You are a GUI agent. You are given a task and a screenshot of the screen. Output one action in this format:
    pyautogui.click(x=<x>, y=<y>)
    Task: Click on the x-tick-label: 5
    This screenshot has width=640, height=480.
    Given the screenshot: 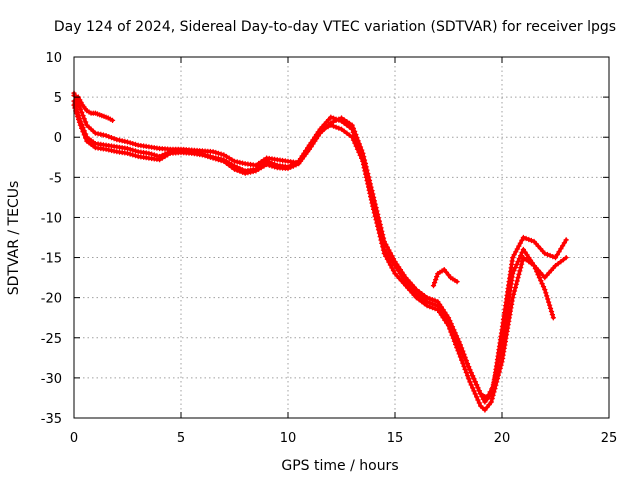 What is the action you would take?
    pyautogui.click(x=181, y=438)
    